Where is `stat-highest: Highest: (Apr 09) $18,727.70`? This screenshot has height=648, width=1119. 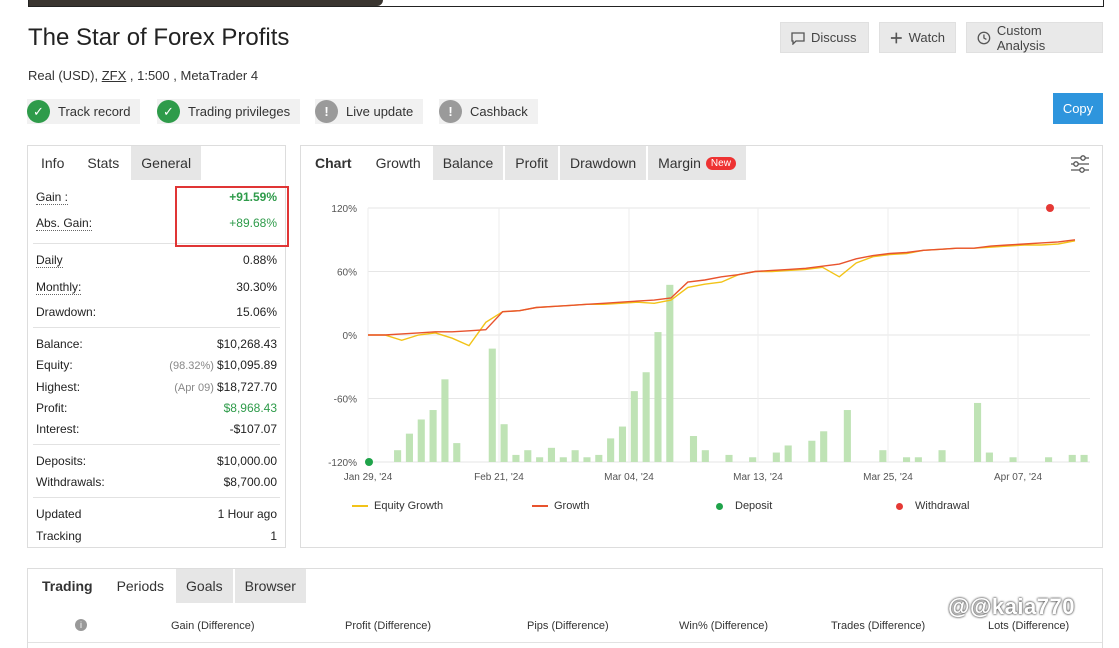 stat-highest: Highest: (Apr 09) $18,727.70 is located at coordinates (156, 387).